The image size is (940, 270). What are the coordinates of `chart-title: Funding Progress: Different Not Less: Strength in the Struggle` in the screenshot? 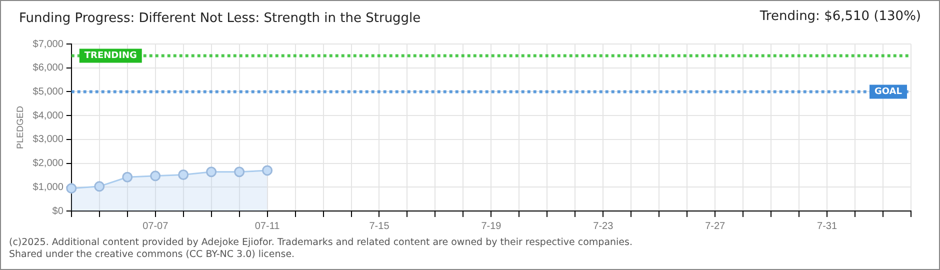 It's located at (220, 18).